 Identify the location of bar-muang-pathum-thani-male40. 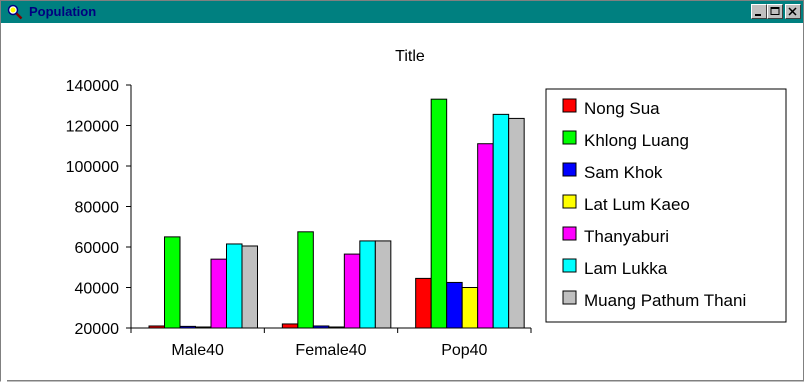
(249, 287).